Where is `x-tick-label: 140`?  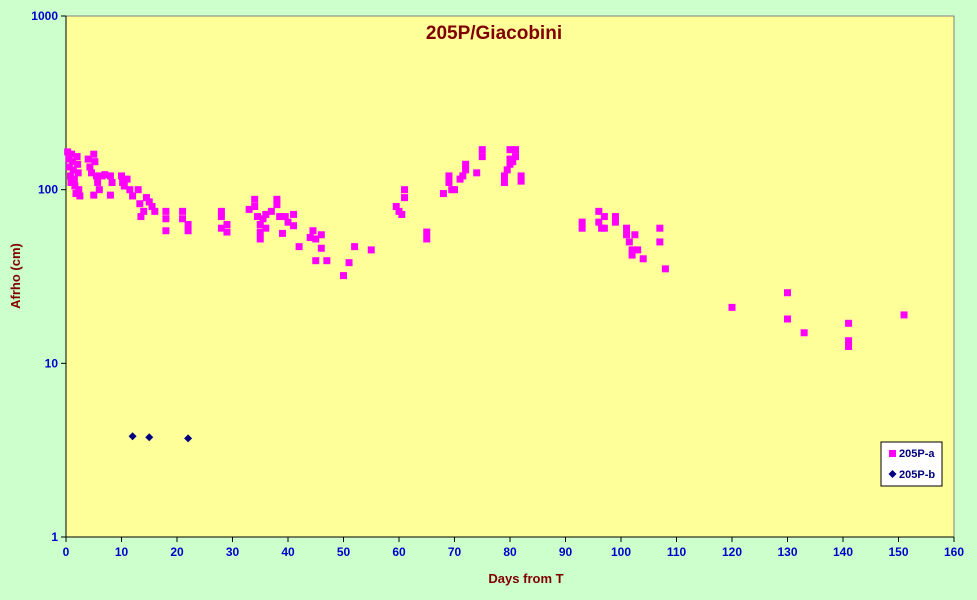 x-tick-label: 140 is located at coordinates (843, 552).